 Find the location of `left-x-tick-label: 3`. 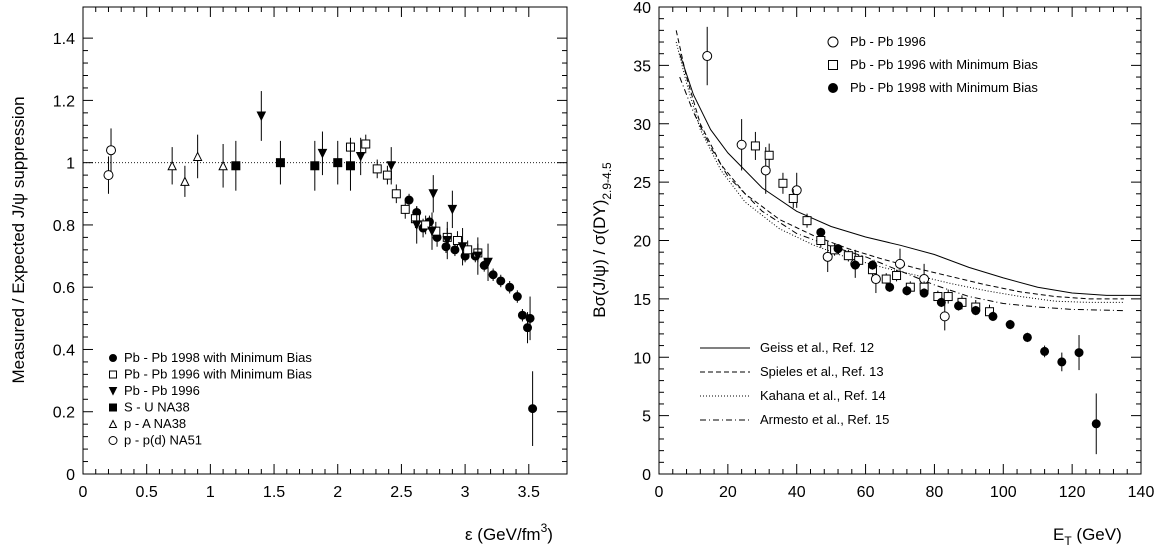

left-x-tick-label: 3 is located at coordinates (465, 492).